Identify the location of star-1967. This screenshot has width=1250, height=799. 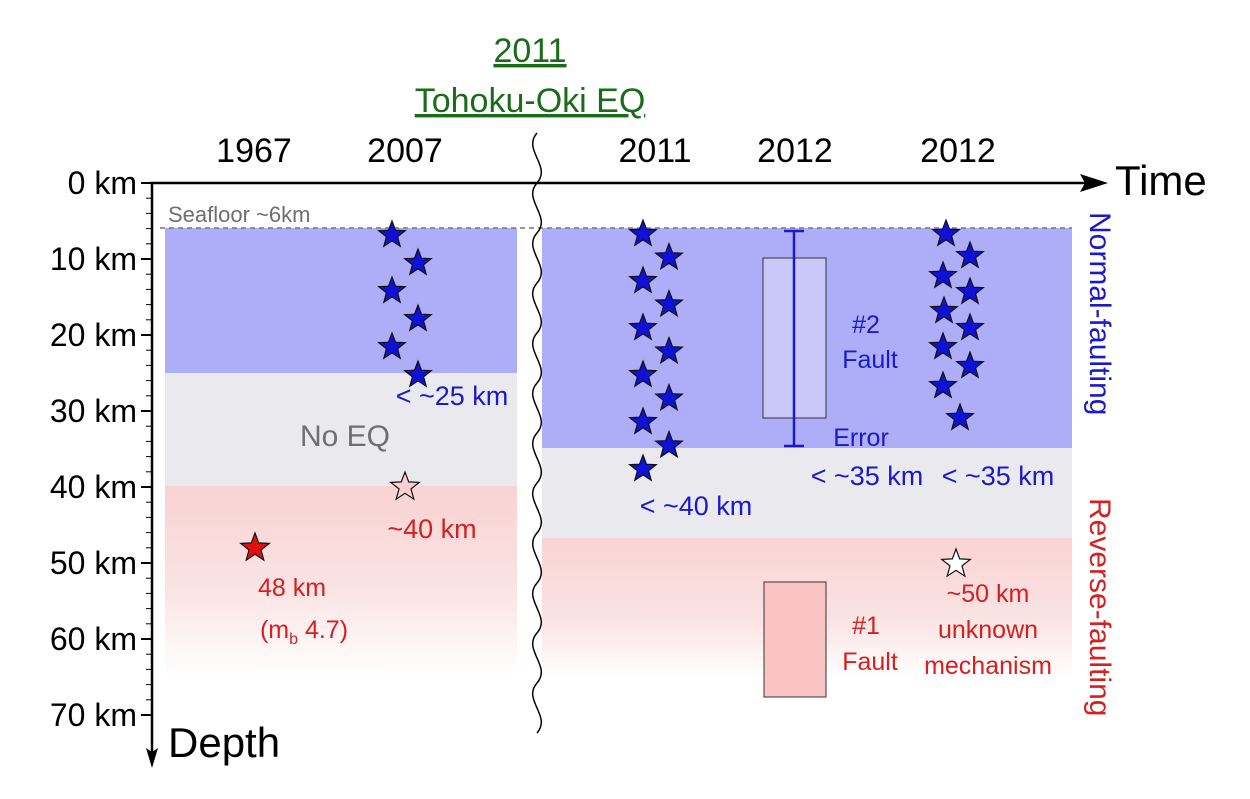
(255, 546).